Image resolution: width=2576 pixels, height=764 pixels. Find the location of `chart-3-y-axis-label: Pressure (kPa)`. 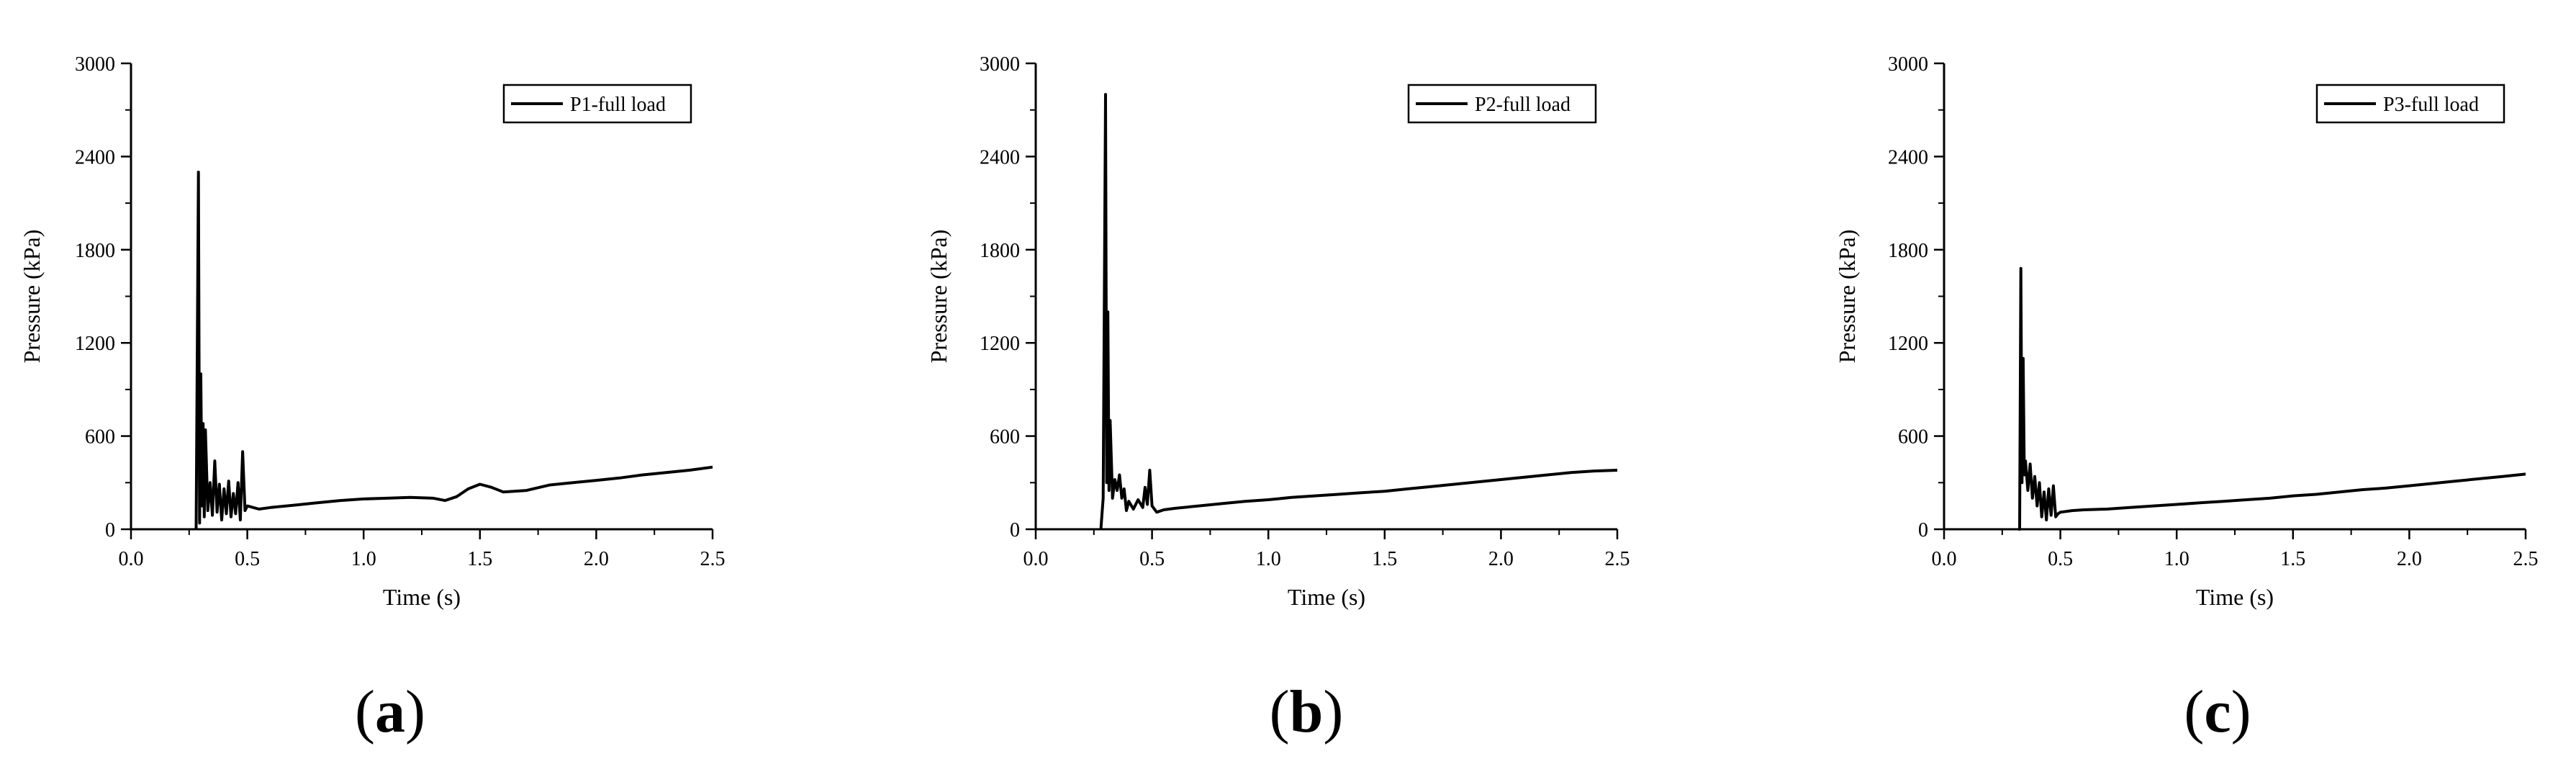

chart-3-y-axis-label: Pressure (kPa) is located at coordinates (1847, 297).